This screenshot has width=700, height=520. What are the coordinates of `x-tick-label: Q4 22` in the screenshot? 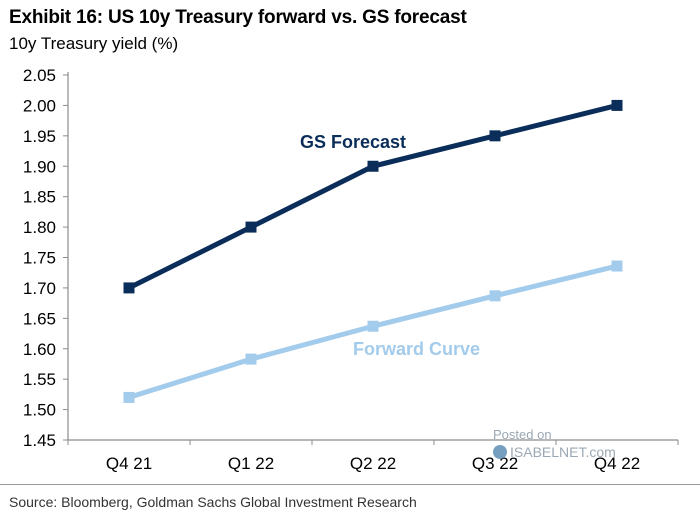 It's located at (617, 463).